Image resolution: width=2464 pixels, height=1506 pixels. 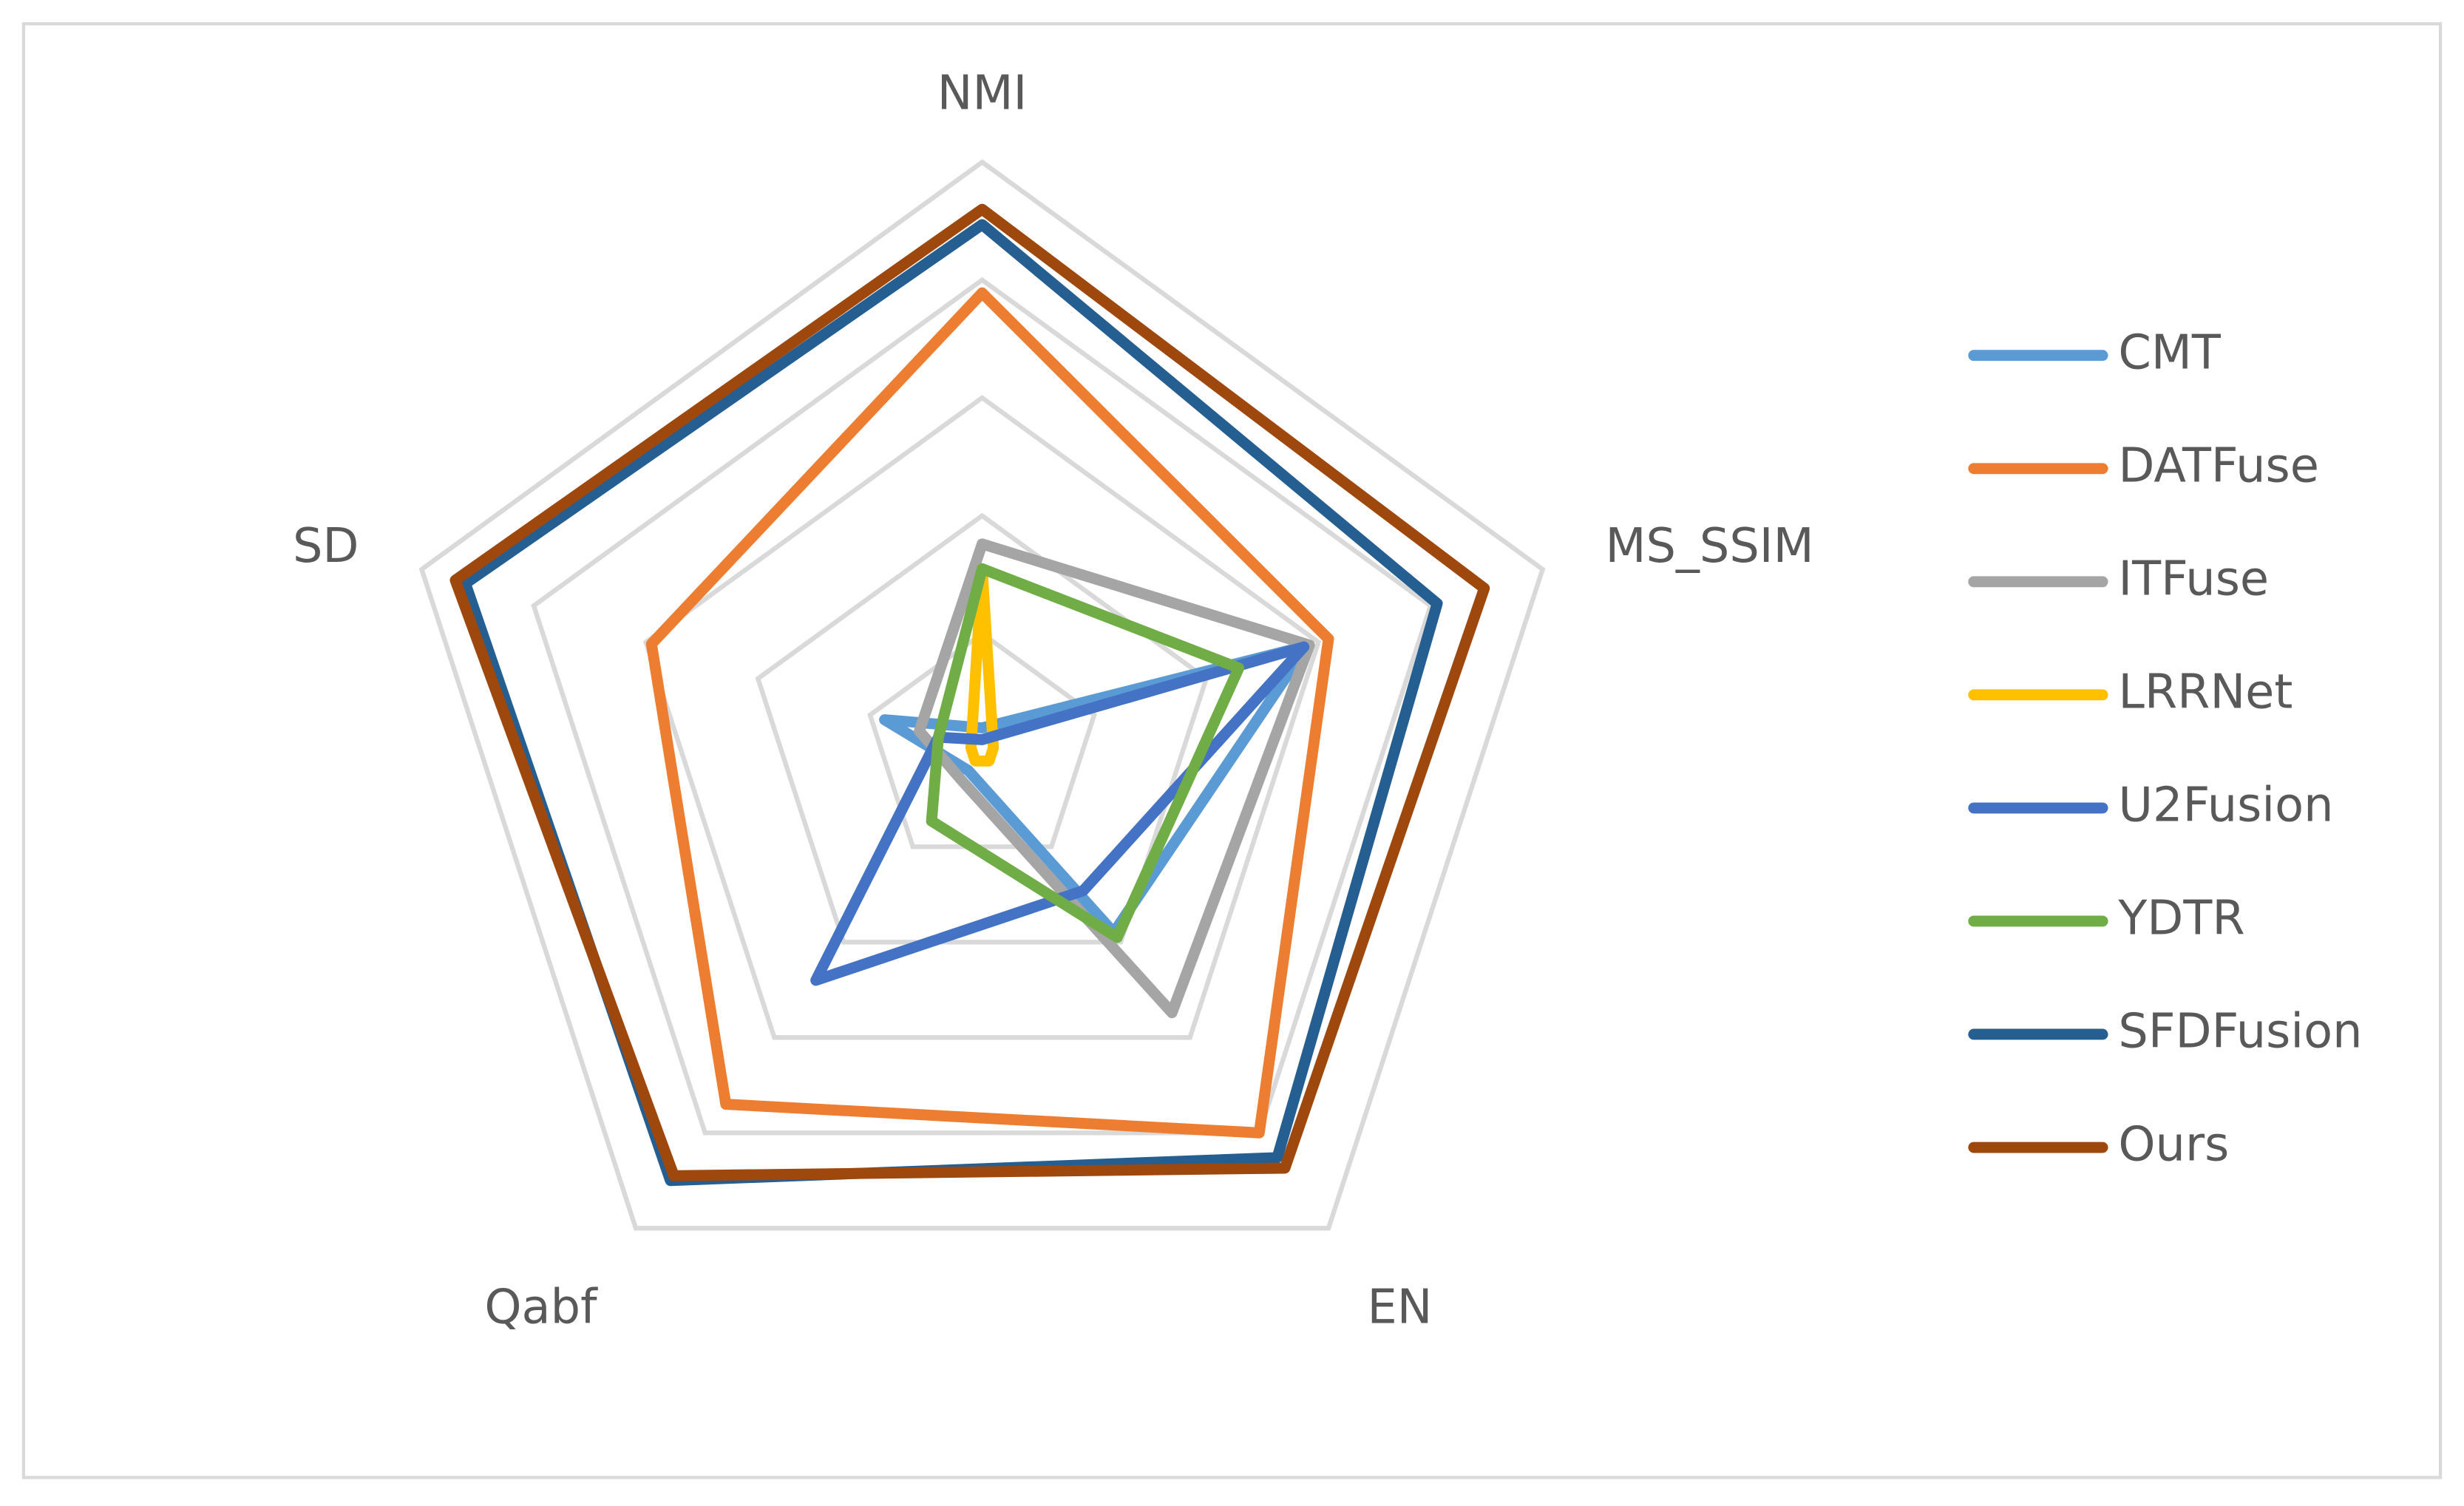 I want to click on axis-label: Qabf, so click(x=541, y=1307).